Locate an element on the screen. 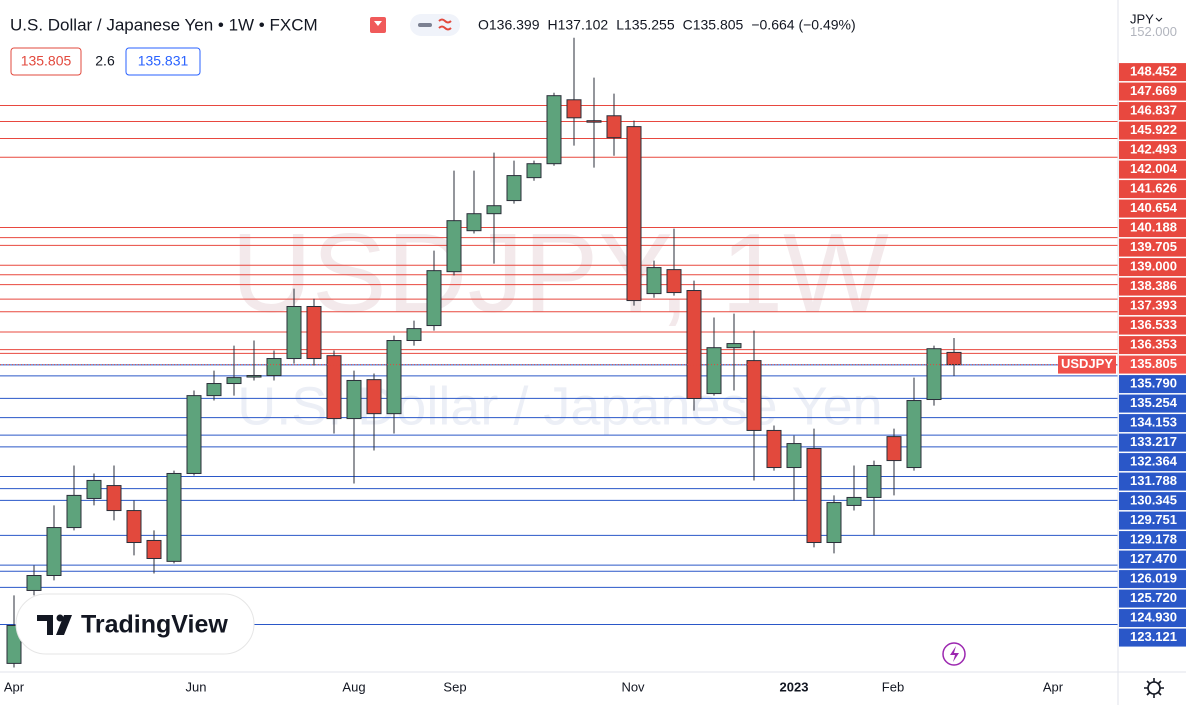  level-label: 137.393 is located at coordinates (1153, 305).